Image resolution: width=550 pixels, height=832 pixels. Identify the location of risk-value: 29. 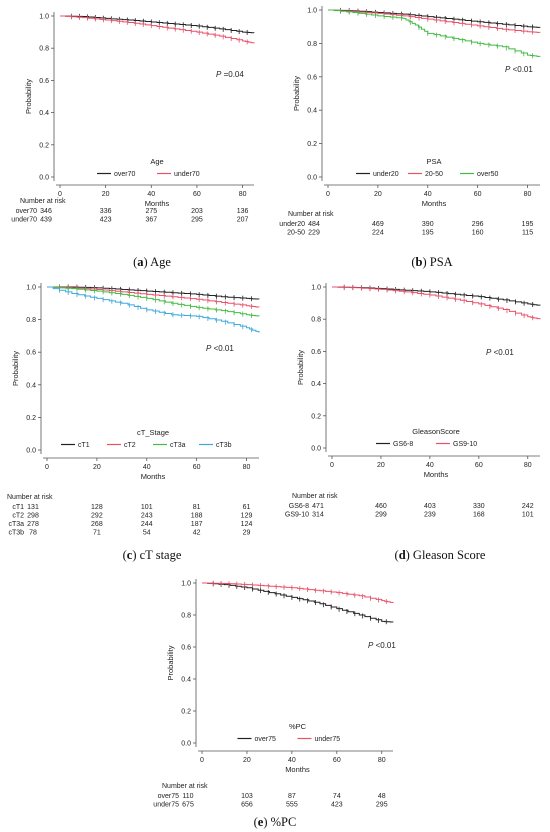
(247, 533).